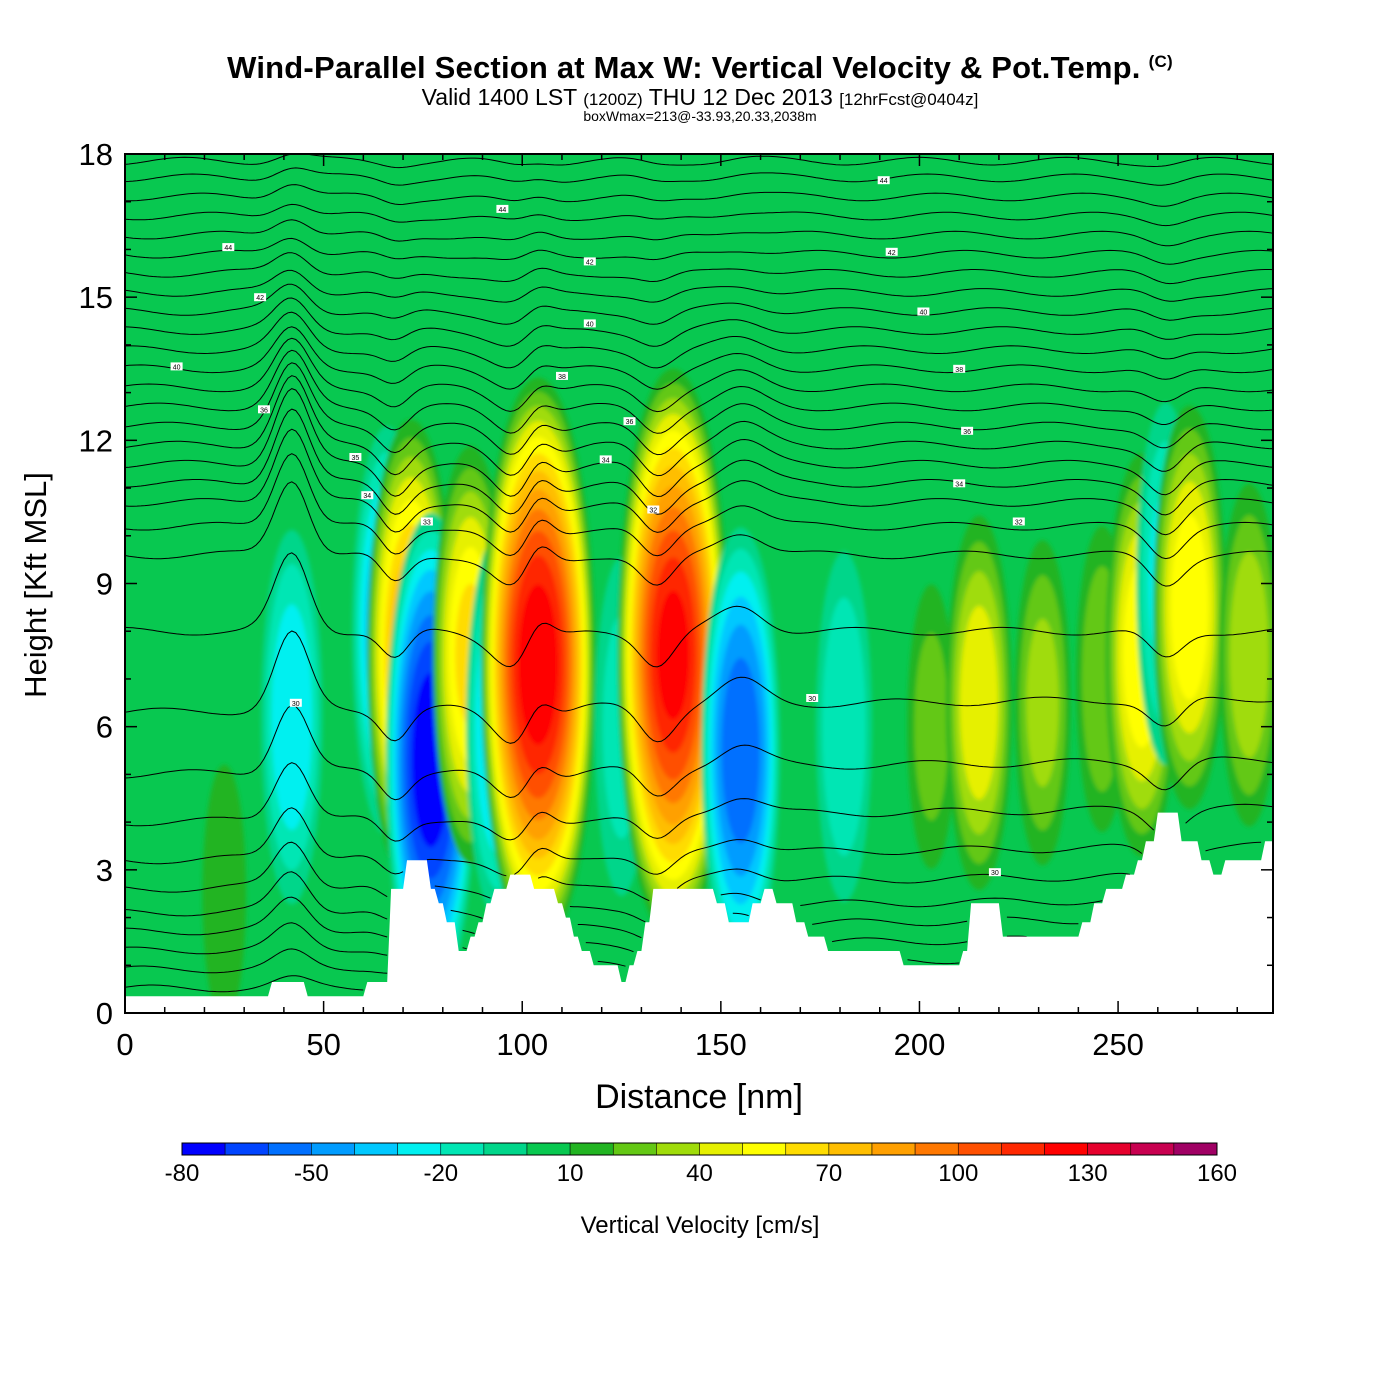 The height and width of the screenshot is (1400, 1400). What do you see at coordinates (829, 1173) in the screenshot?
I see `colorbar-tick-label: 70` at bounding box center [829, 1173].